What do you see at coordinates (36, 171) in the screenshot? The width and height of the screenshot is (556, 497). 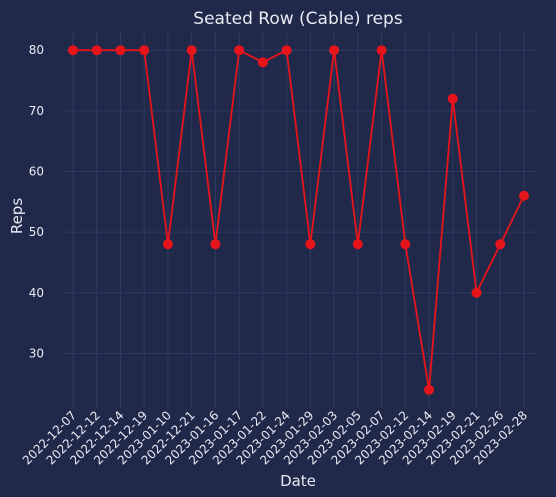 I see `y-tick-label: 60` at bounding box center [36, 171].